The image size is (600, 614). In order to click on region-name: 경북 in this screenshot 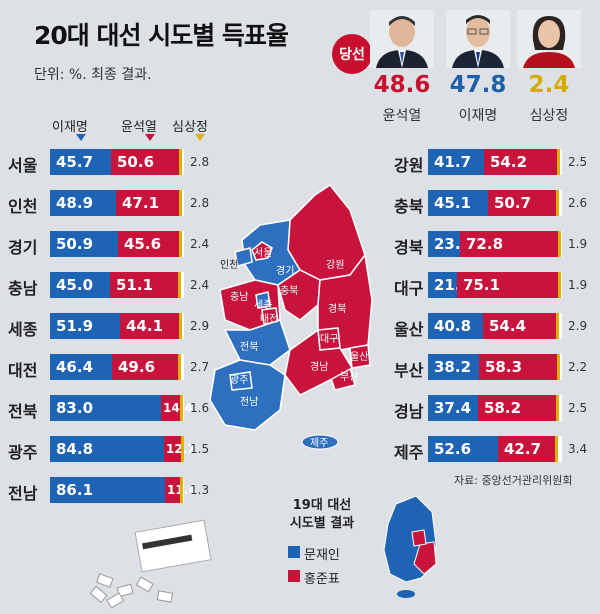, I will do `click(409, 247)`.